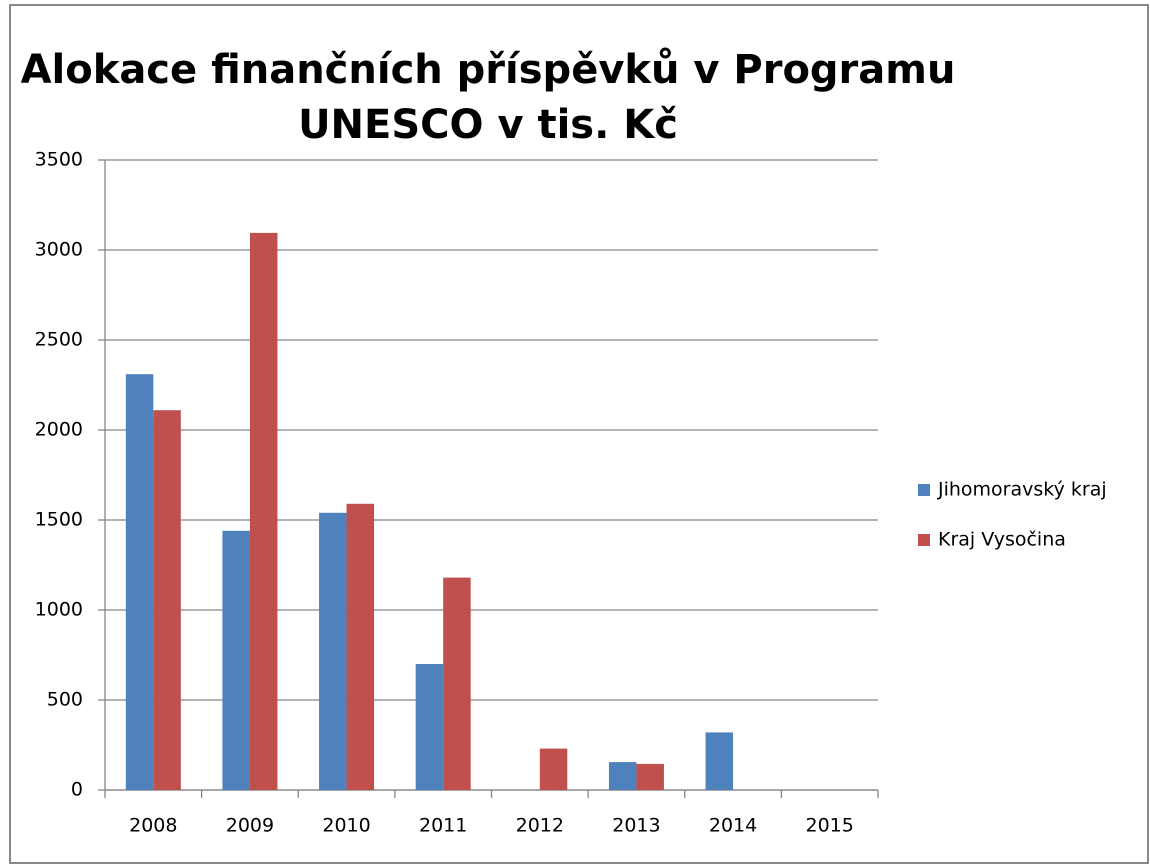  What do you see at coordinates (250, 826) in the screenshot?
I see `x-tick-label: 2009` at bounding box center [250, 826].